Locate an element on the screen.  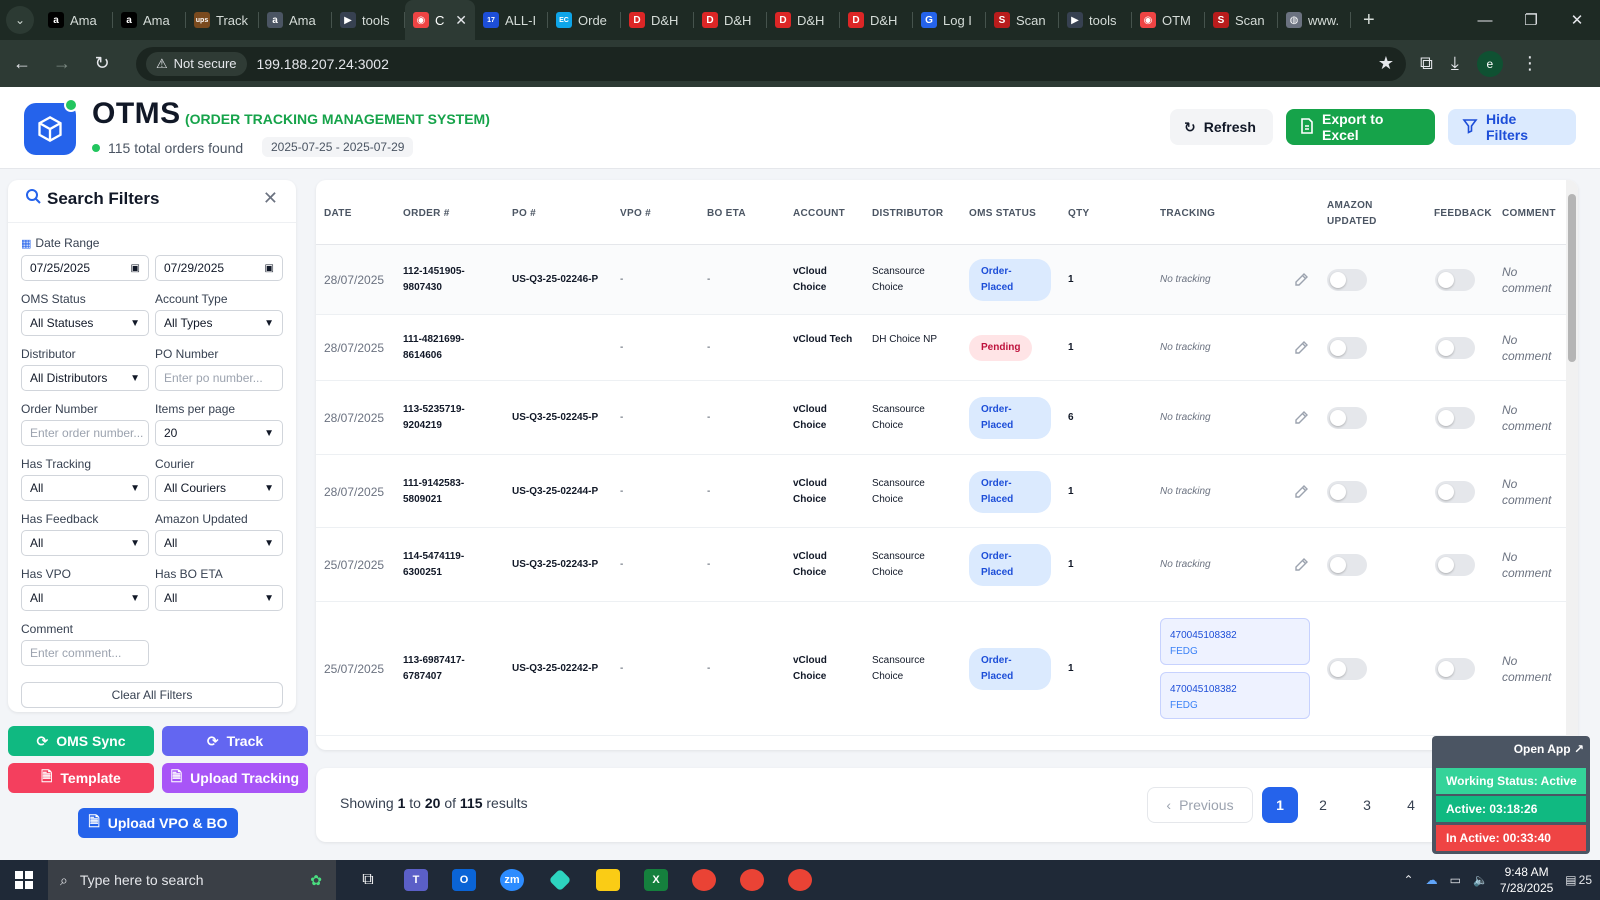
volume-icon: 🔈 is located at coordinates (1480, 880).